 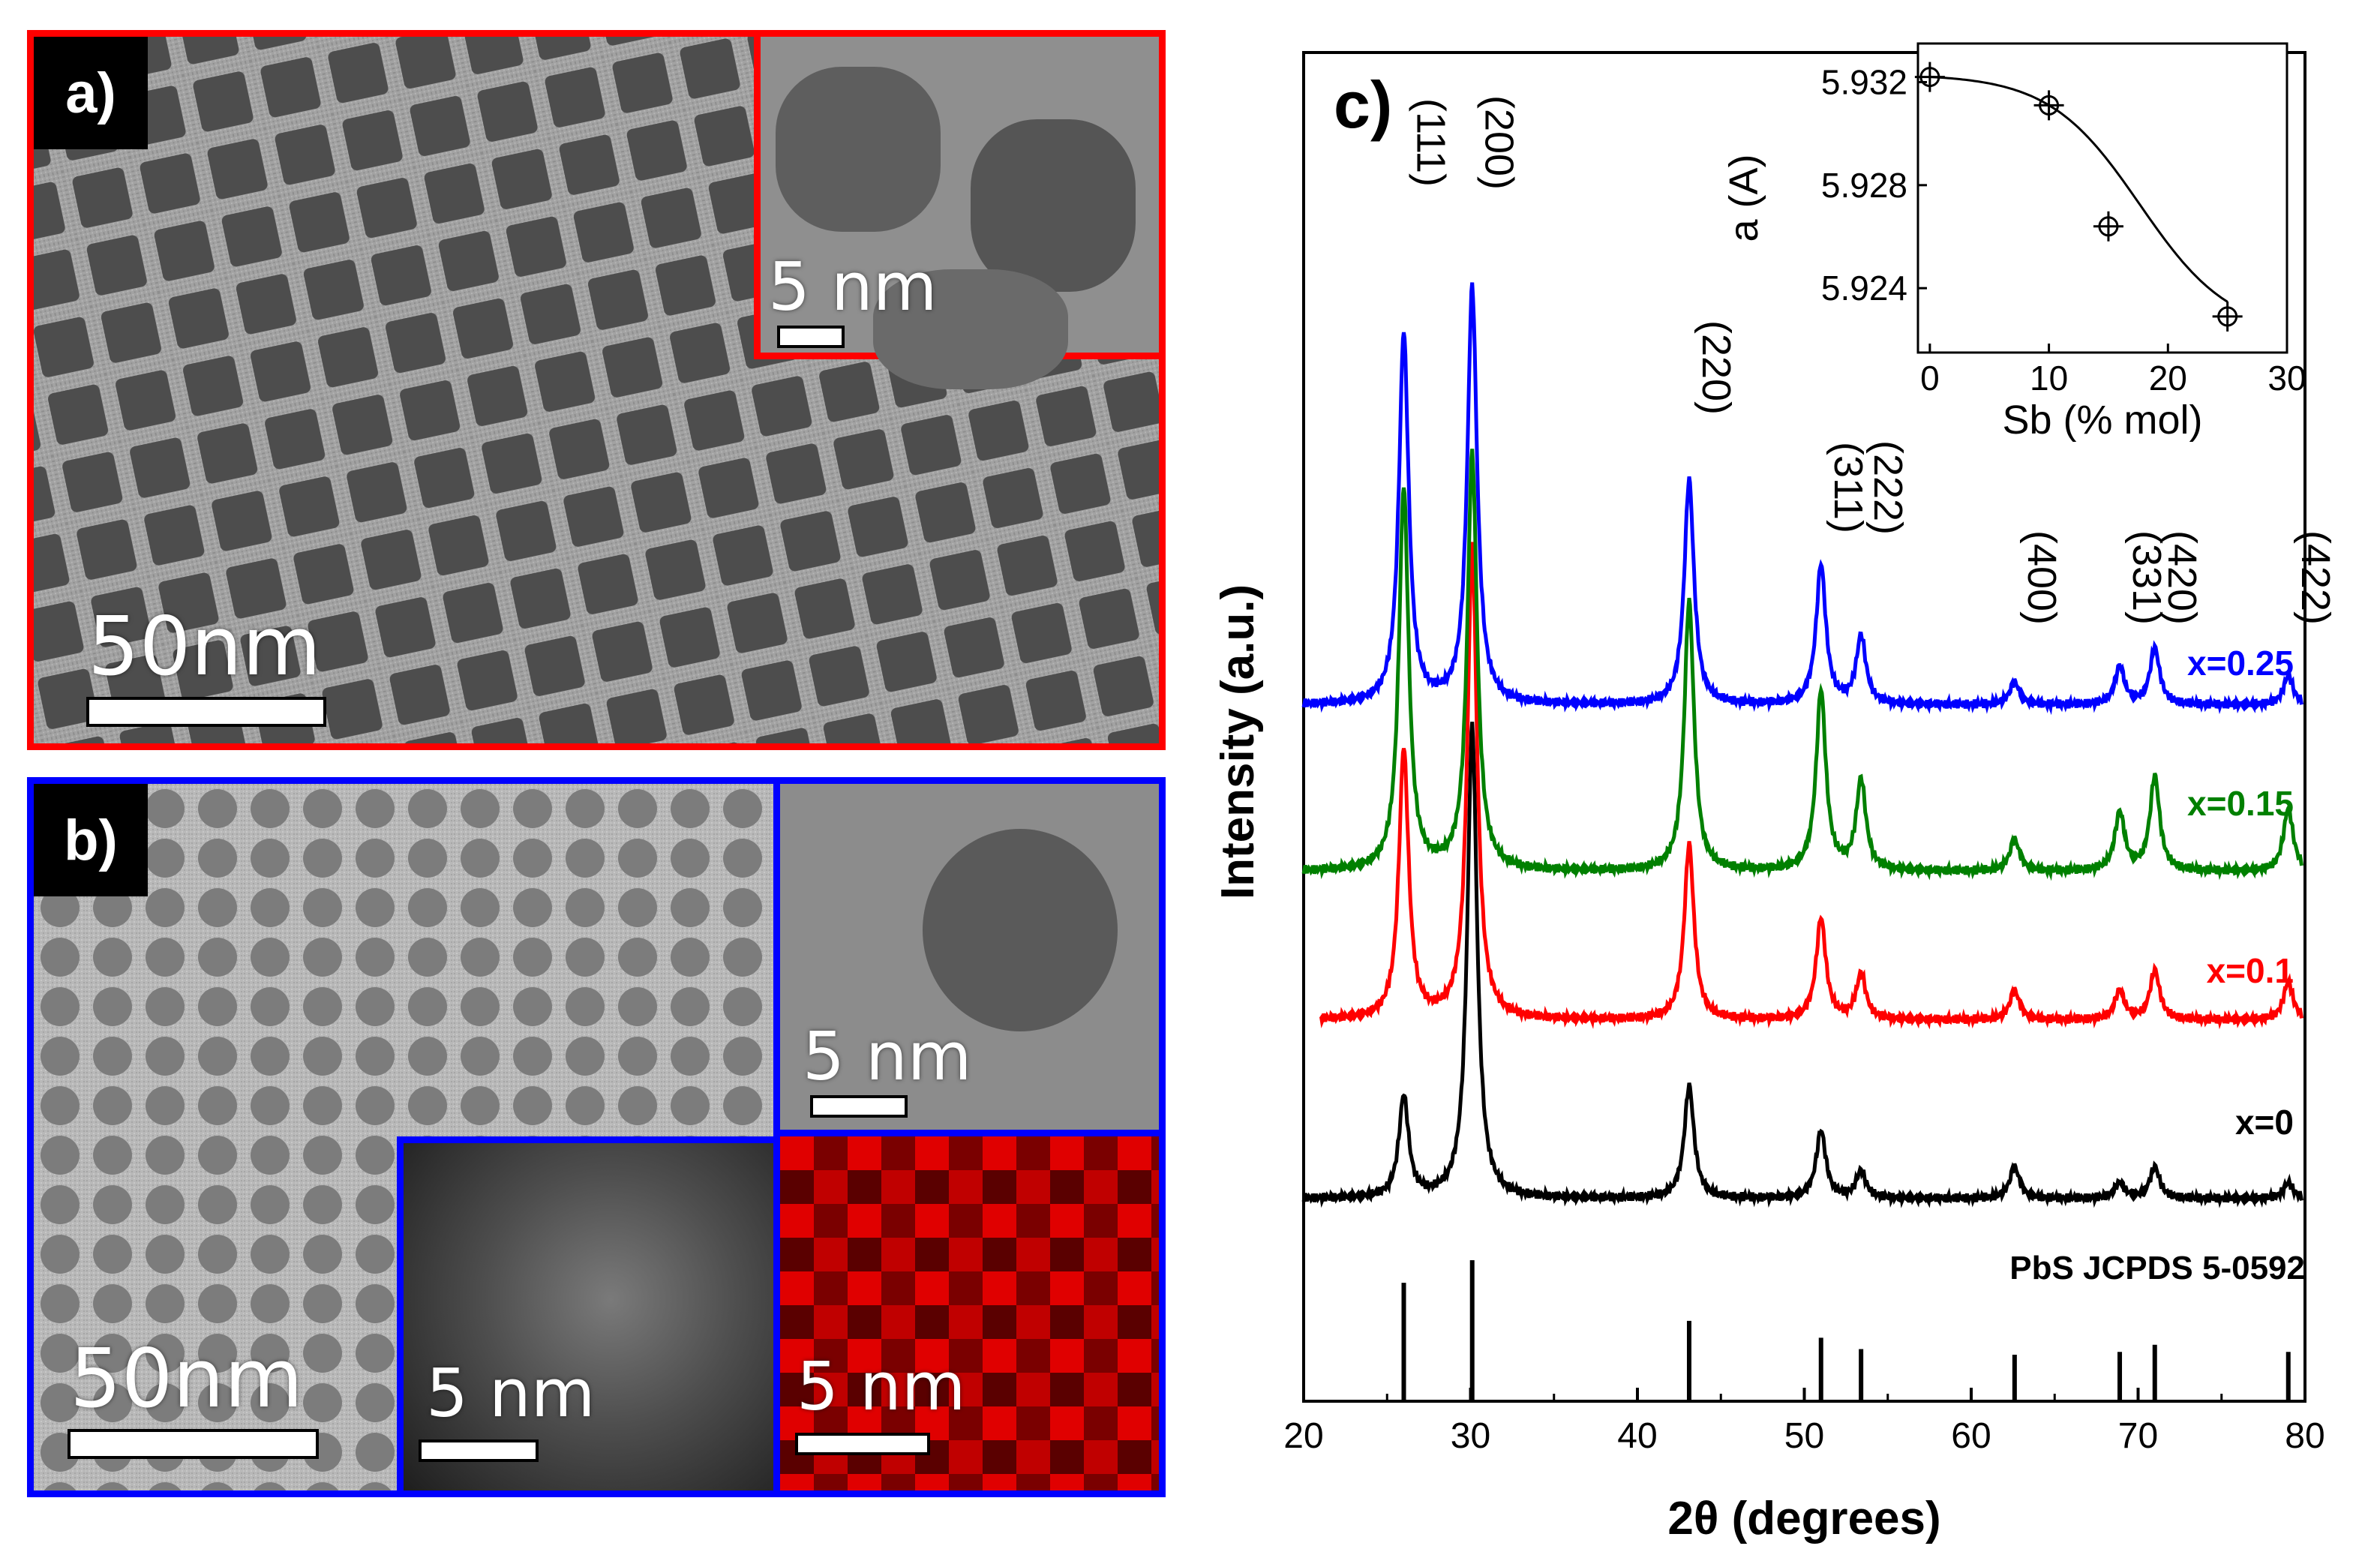 What do you see at coordinates (1431, 142) in the screenshot?
I see `hkl-label: (111)` at bounding box center [1431, 142].